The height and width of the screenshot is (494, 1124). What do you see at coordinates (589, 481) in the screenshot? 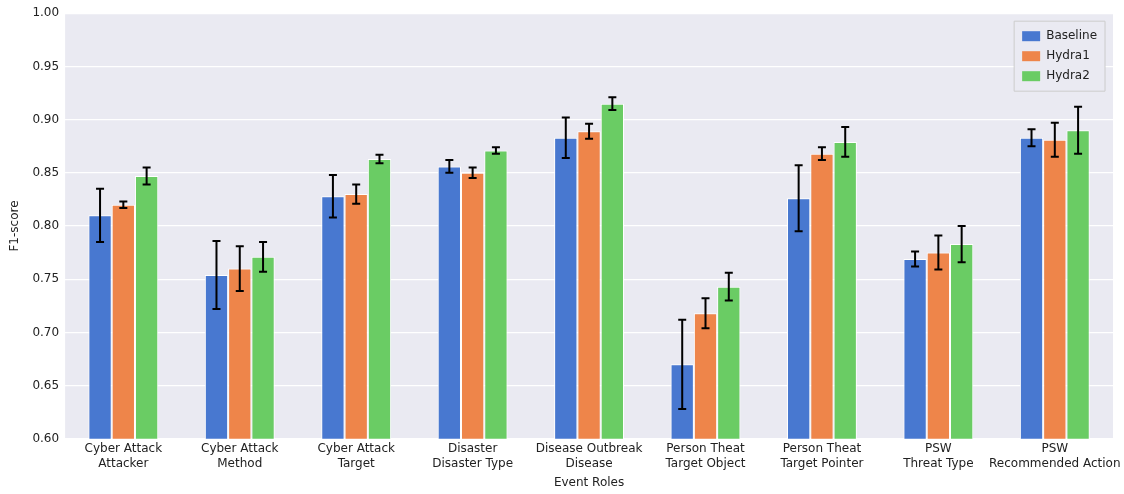
I see `x-axis-title: Event Roles` at bounding box center [589, 481].